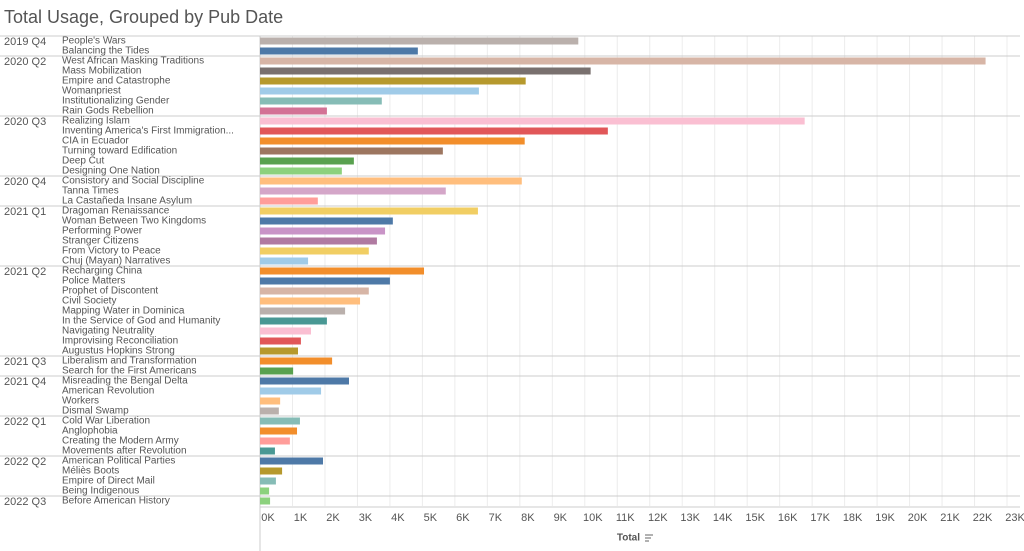 This screenshot has width=1024, height=551. Describe the element at coordinates (116, 501) in the screenshot. I see `category-label: Before American History` at that location.